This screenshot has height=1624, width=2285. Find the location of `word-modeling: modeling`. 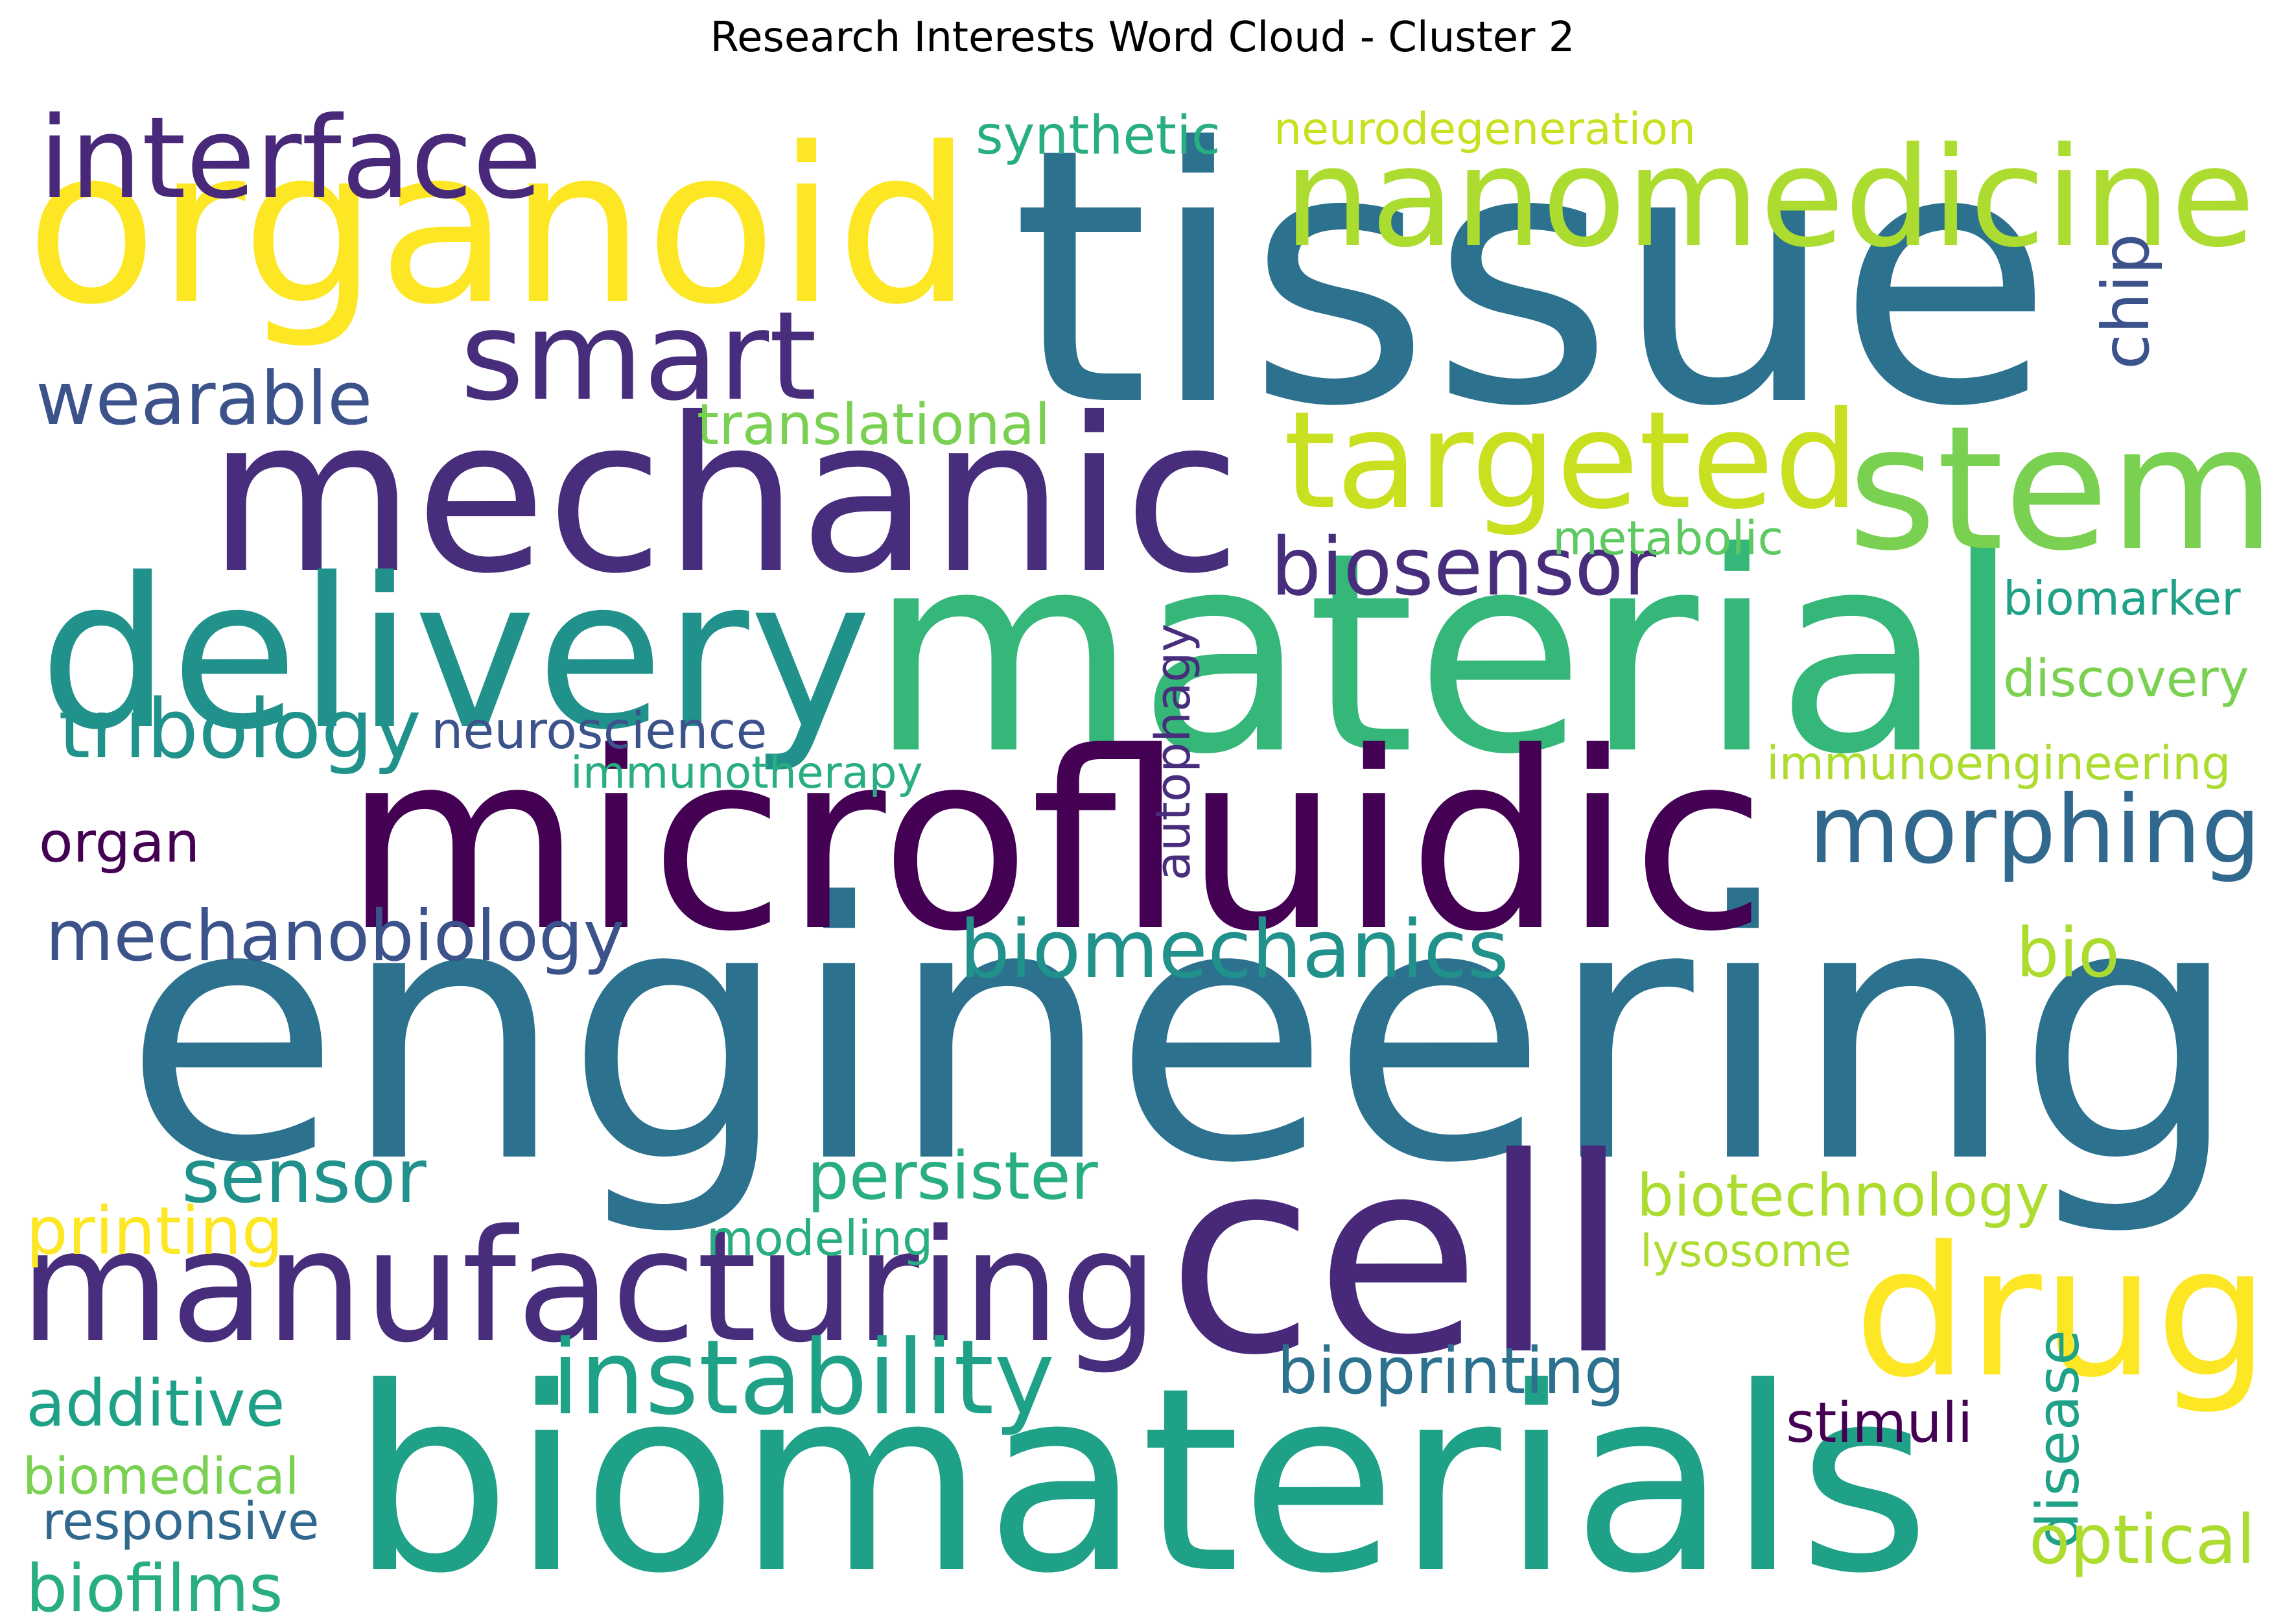

word-modeling: modeling is located at coordinates (820, 1238).